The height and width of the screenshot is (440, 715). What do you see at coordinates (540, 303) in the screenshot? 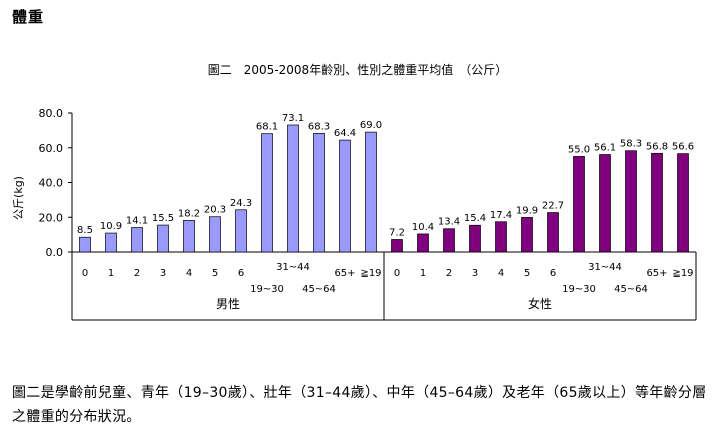
I see `group-label: 女性` at bounding box center [540, 303].